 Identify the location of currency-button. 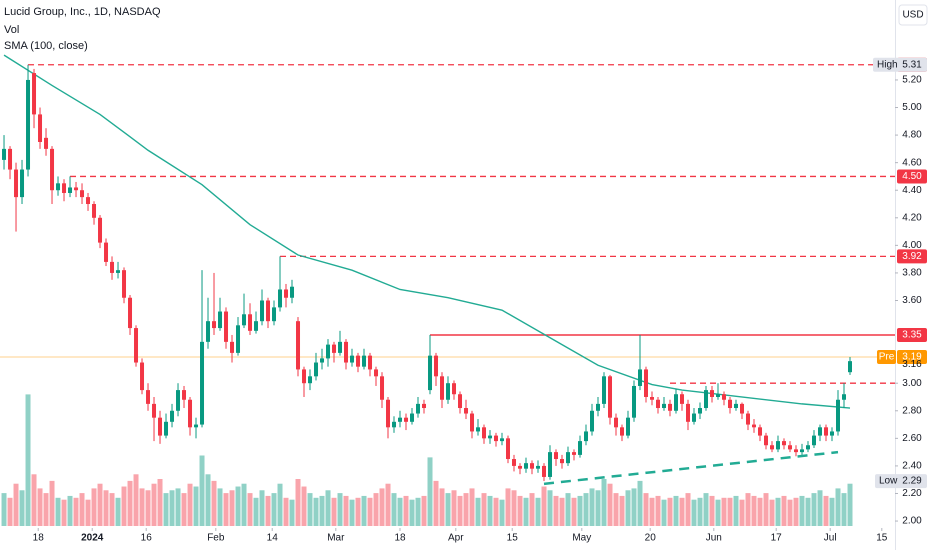
(913, 15).